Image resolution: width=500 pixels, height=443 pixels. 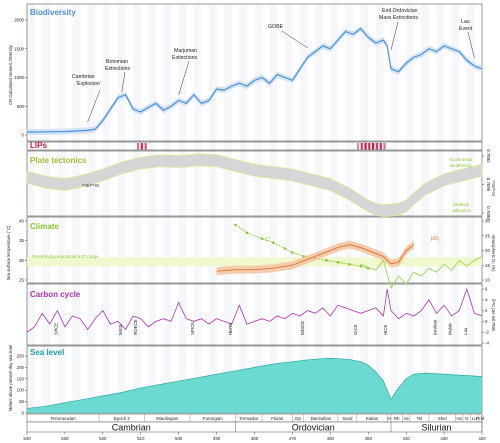 What do you see at coordinates (141, 438) in the screenshot?
I see `age-tick-label: 510` at bounding box center [141, 438].